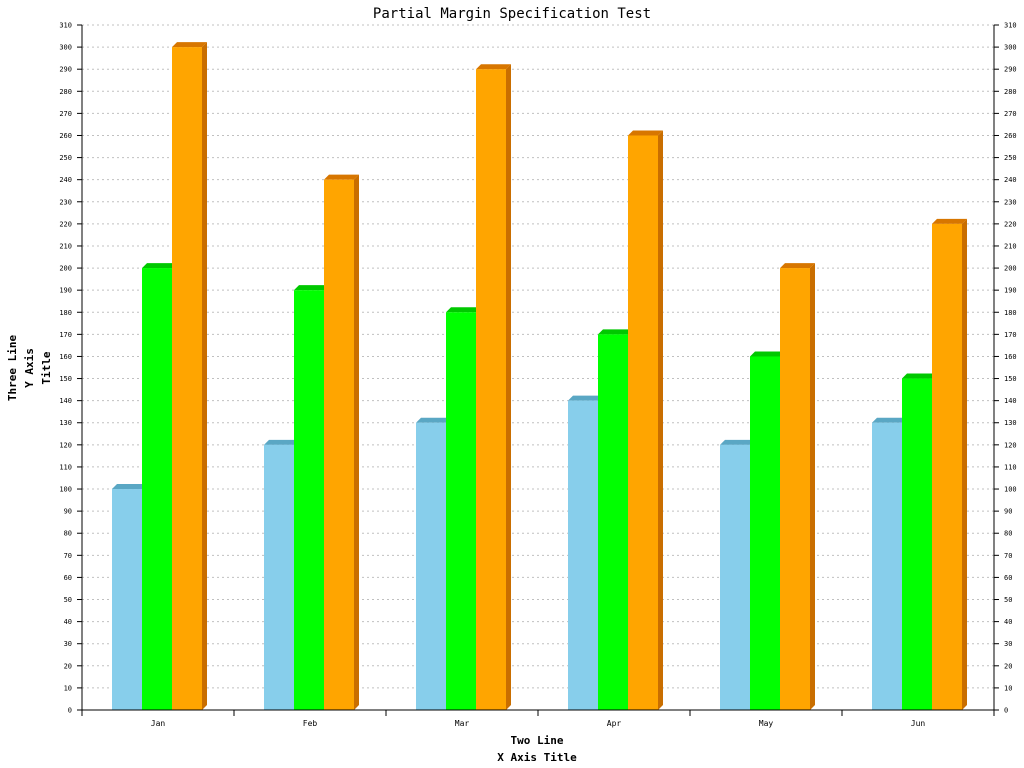 This screenshot has width=1024, height=768. Describe the element at coordinates (1006, 711) in the screenshot. I see `y-tick-label-right: 0` at that location.